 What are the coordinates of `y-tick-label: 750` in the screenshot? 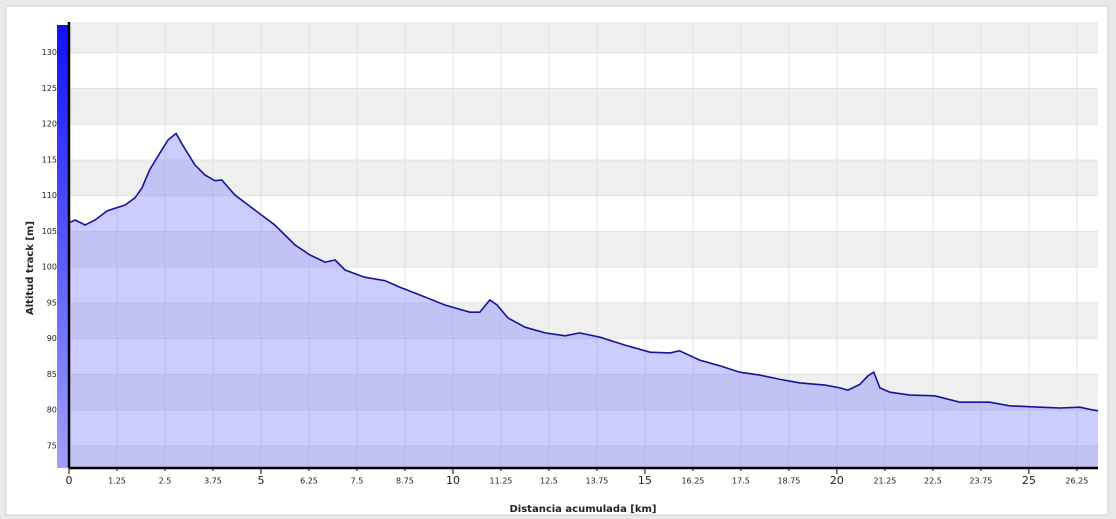 It's located at (54, 445).